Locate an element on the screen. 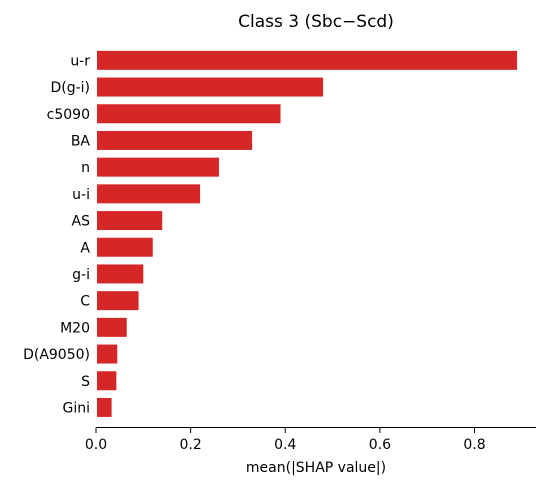 This screenshot has height=487, width=548. x-tick-label-2: 0.4 is located at coordinates (285, 445).